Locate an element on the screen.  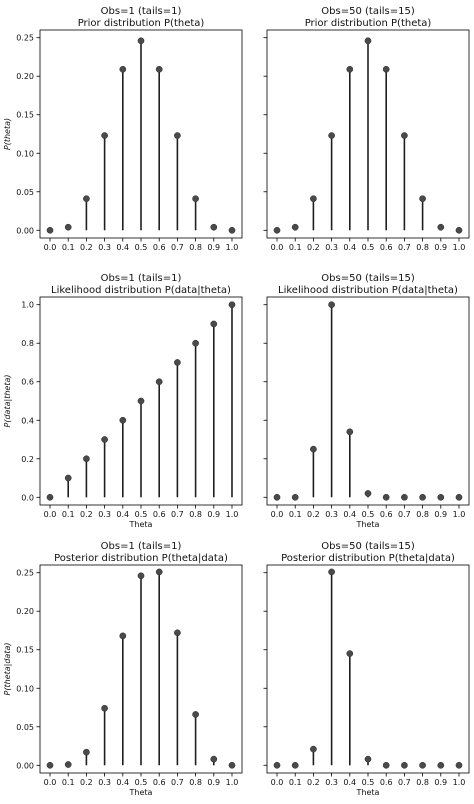
y-axis-label: P(data|theta) is located at coordinates (7, 401).